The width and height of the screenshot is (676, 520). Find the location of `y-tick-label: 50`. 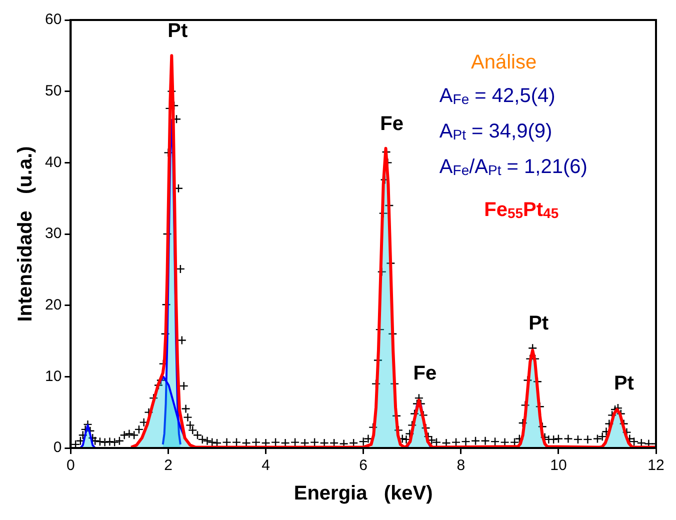

y-tick-label: 50 is located at coordinates (53, 91).